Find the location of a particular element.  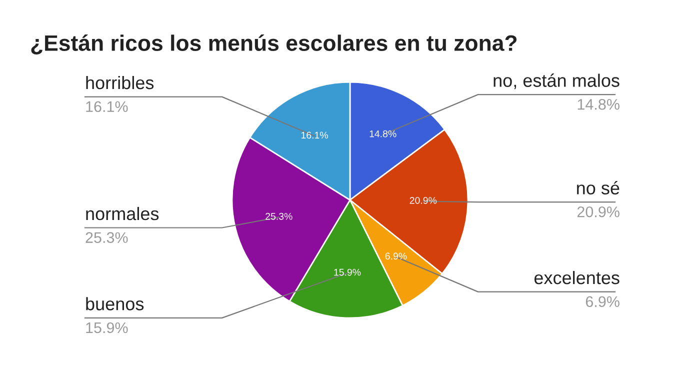

data-label: 16.1% is located at coordinates (314, 135).